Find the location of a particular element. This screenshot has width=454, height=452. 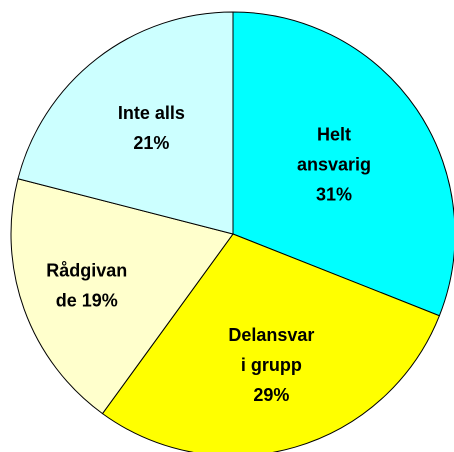

slice-label-line: 31% is located at coordinates (334, 194).